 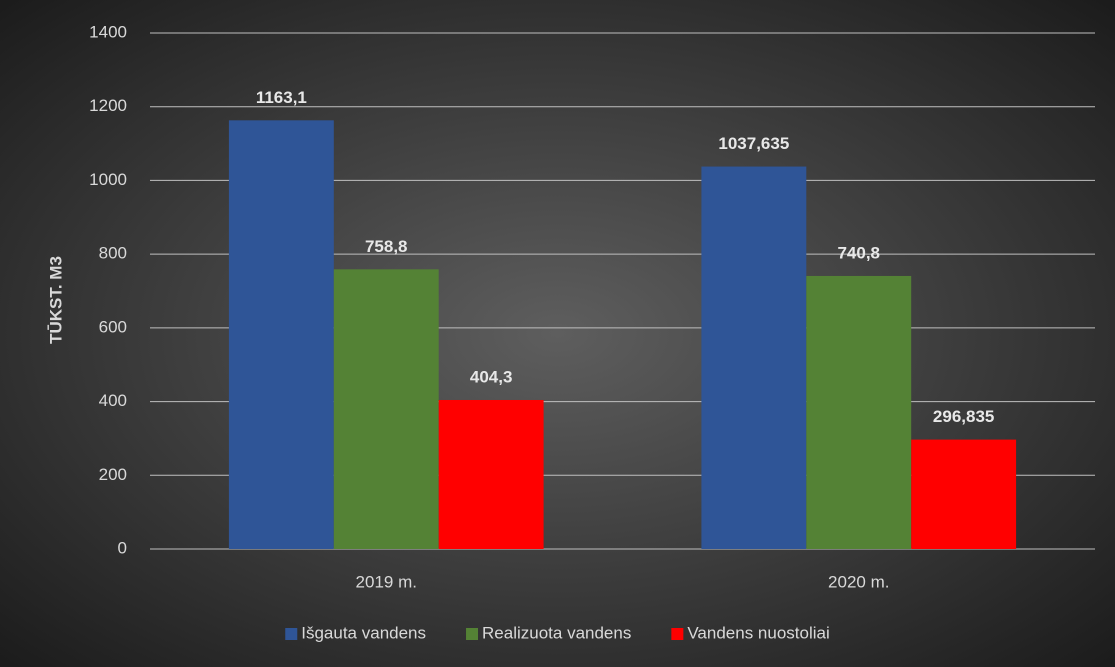 I want to click on data-label: 1163,1, so click(x=281, y=97).